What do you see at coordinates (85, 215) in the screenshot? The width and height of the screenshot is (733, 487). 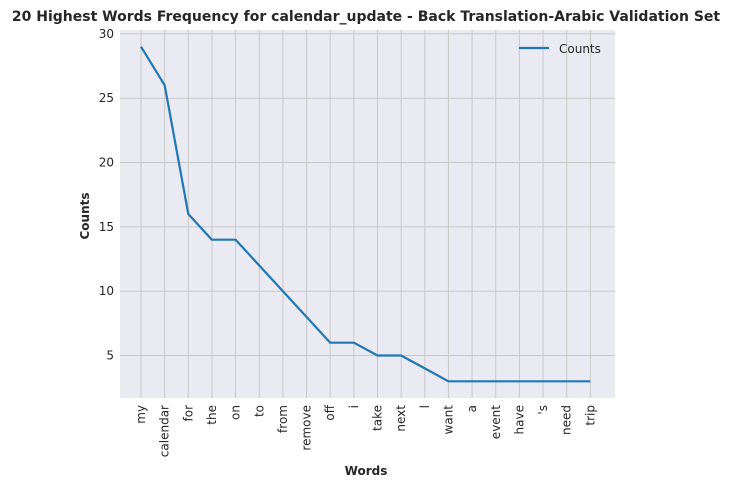 I see `y-axis-label: Counts` at bounding box center [85, 215].